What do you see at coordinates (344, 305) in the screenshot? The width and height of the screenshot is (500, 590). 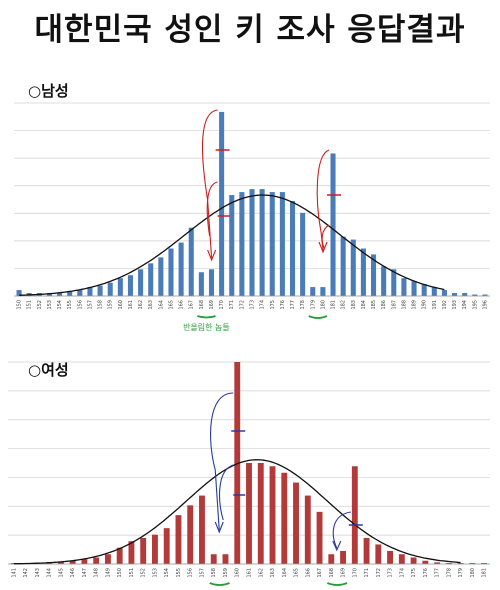 I see `men-tick-label: 182` at bounding box center [344, 305].